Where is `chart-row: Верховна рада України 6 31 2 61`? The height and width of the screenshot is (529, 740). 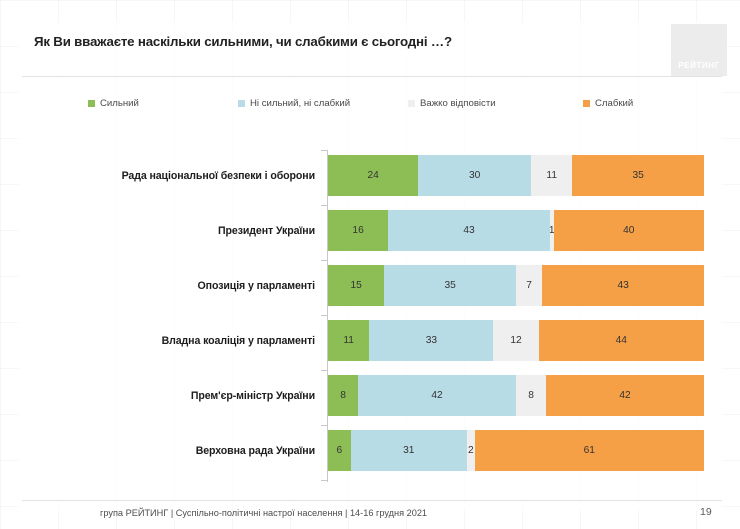 chart-row: Верховна рада України 6 31 2 61 is located at coordinates (370, 450).